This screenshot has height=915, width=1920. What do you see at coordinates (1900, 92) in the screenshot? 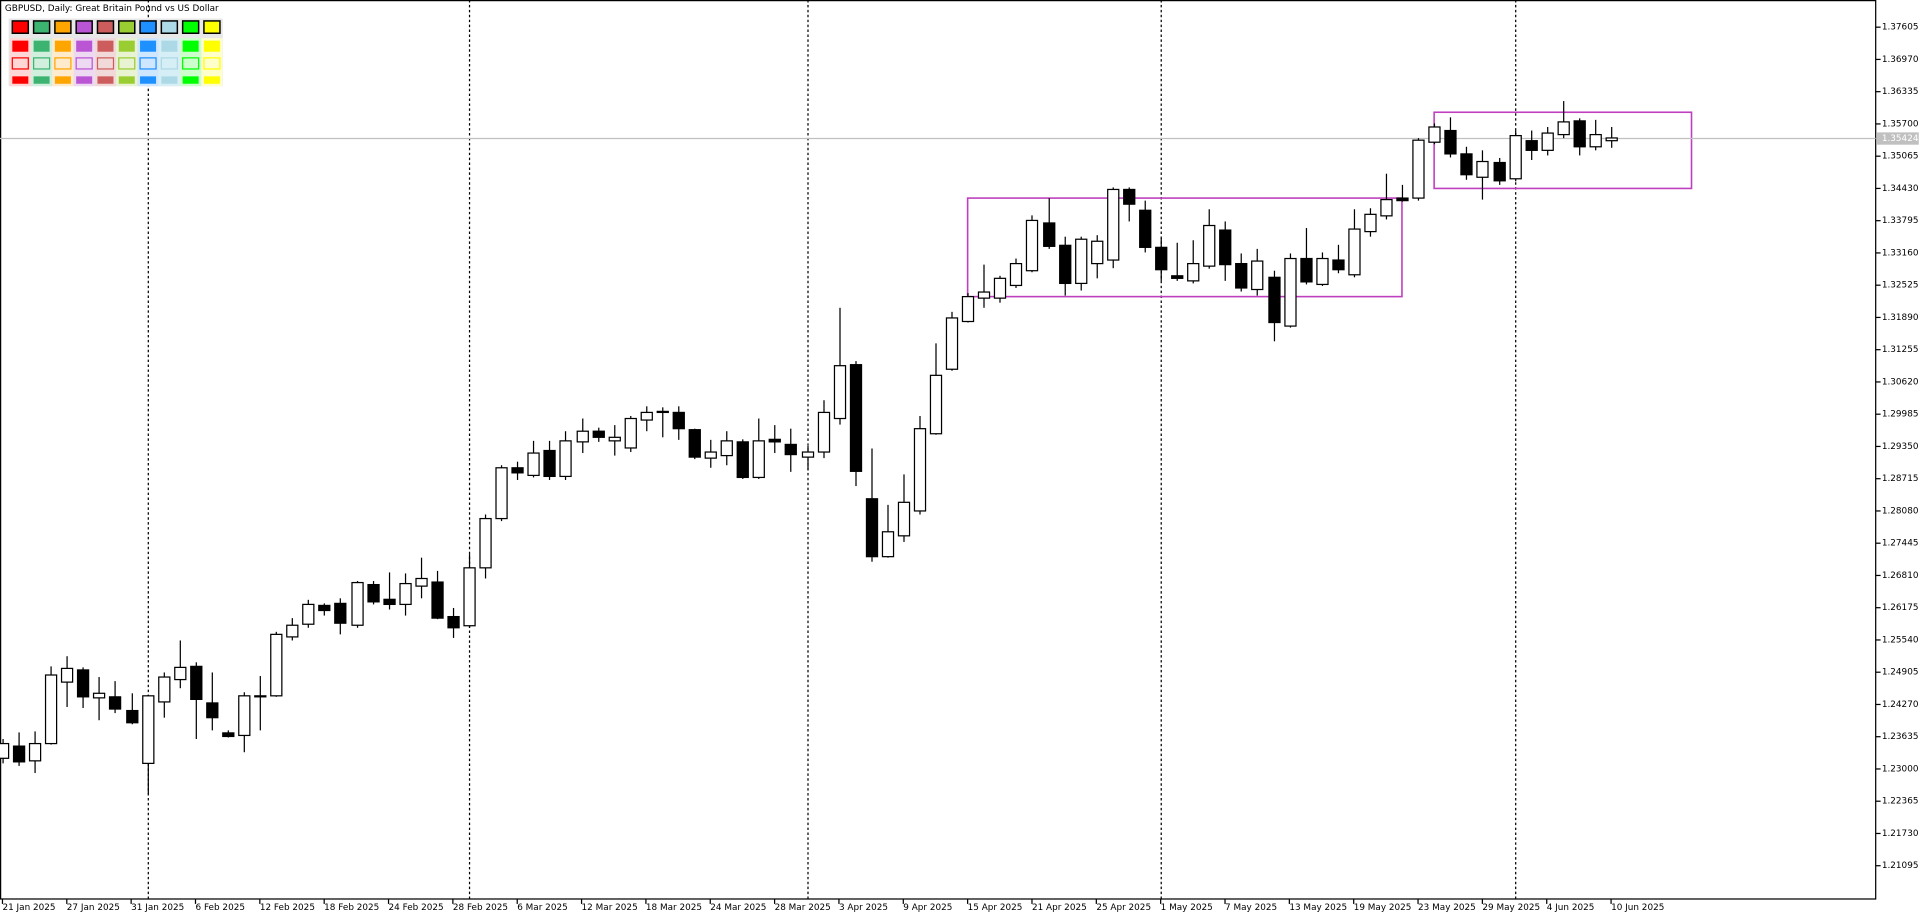
I see `y-tick-label: 1.36335` at bounding box center [1900, 92].